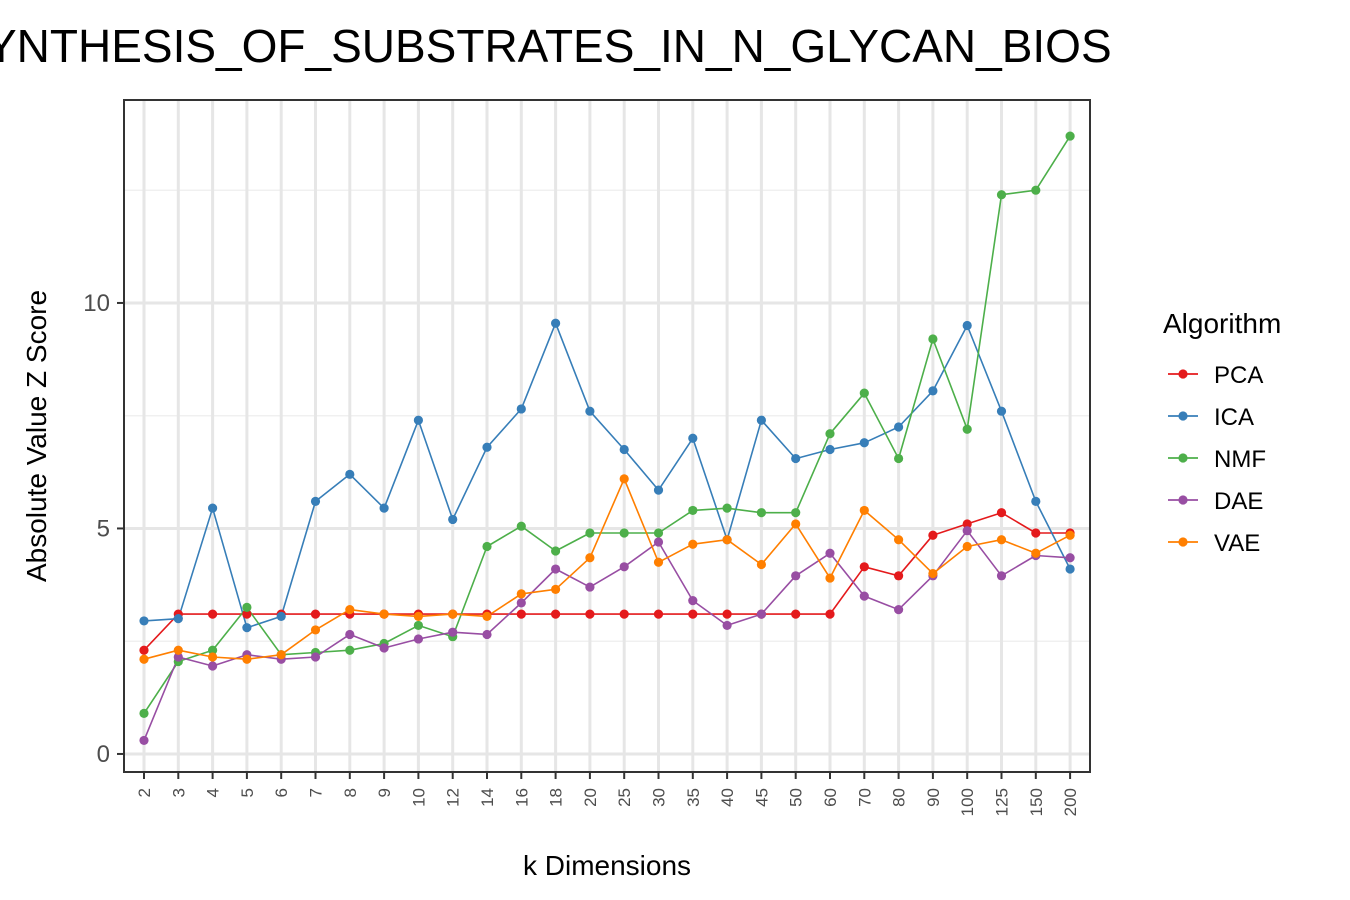  What do you see at coordinates (556, 797) in the screenshot?
I see `x-tick-label: 18` at bounding box center [556, 797].